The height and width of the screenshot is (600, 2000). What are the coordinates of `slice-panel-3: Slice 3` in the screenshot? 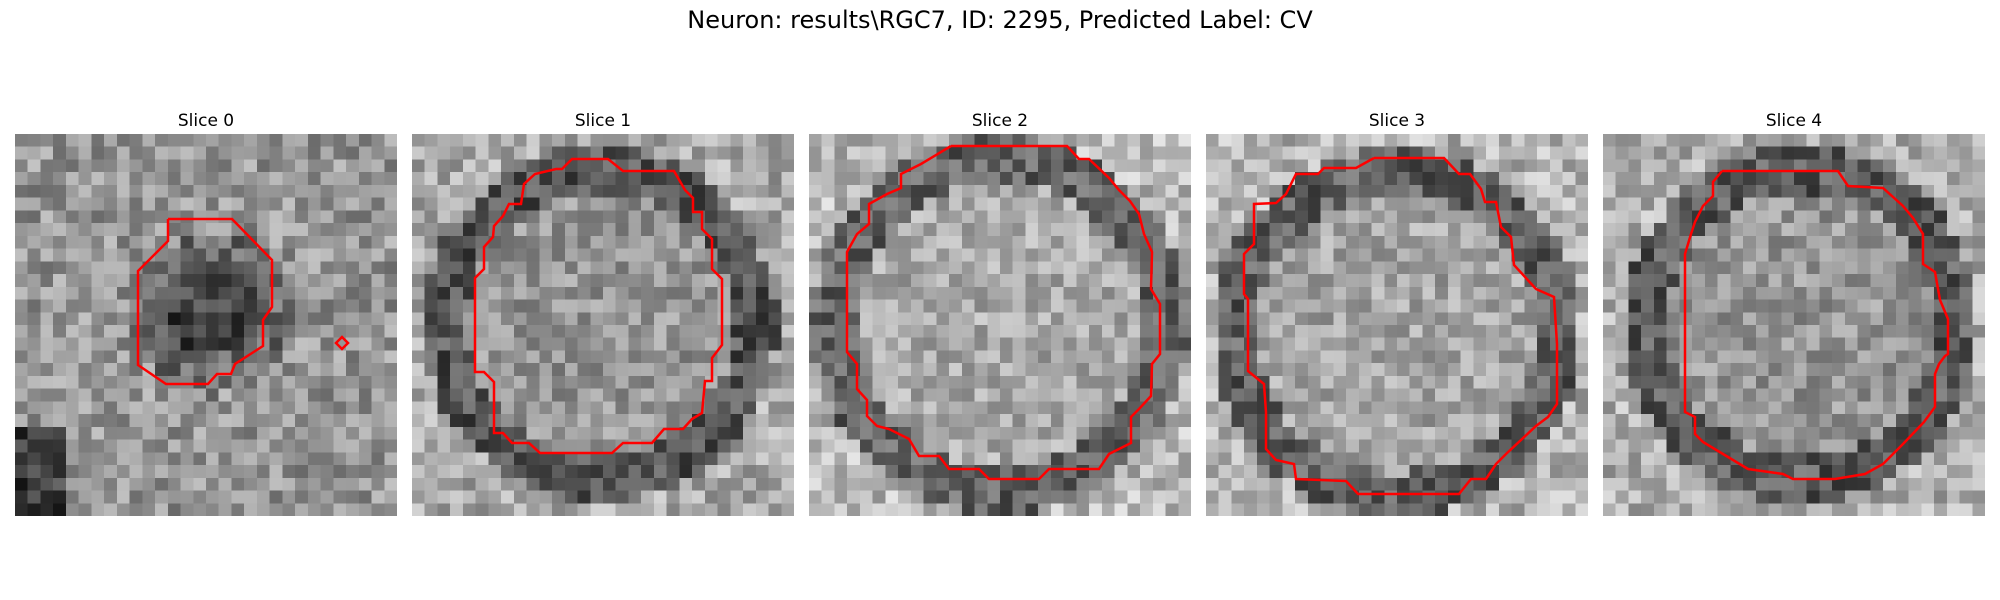 It's located at (1397, 312).